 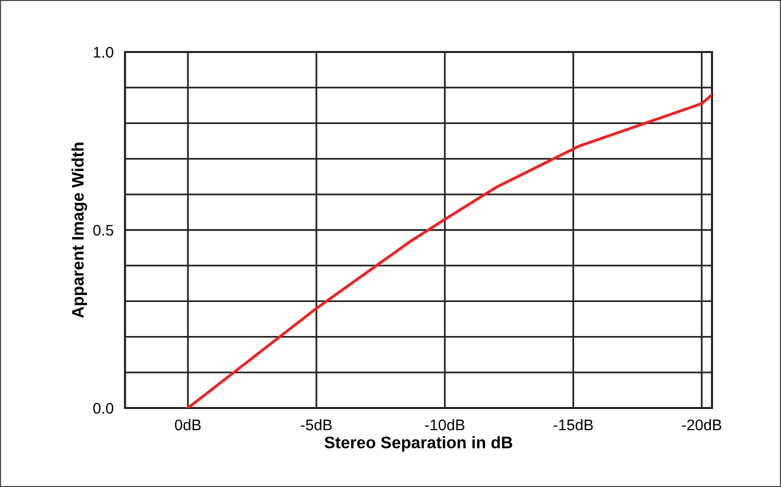 What do you see at coordinates (104, 52) in the screenshot?
I see `y-tick-label: 1.0` at bounding box center [104, 52].